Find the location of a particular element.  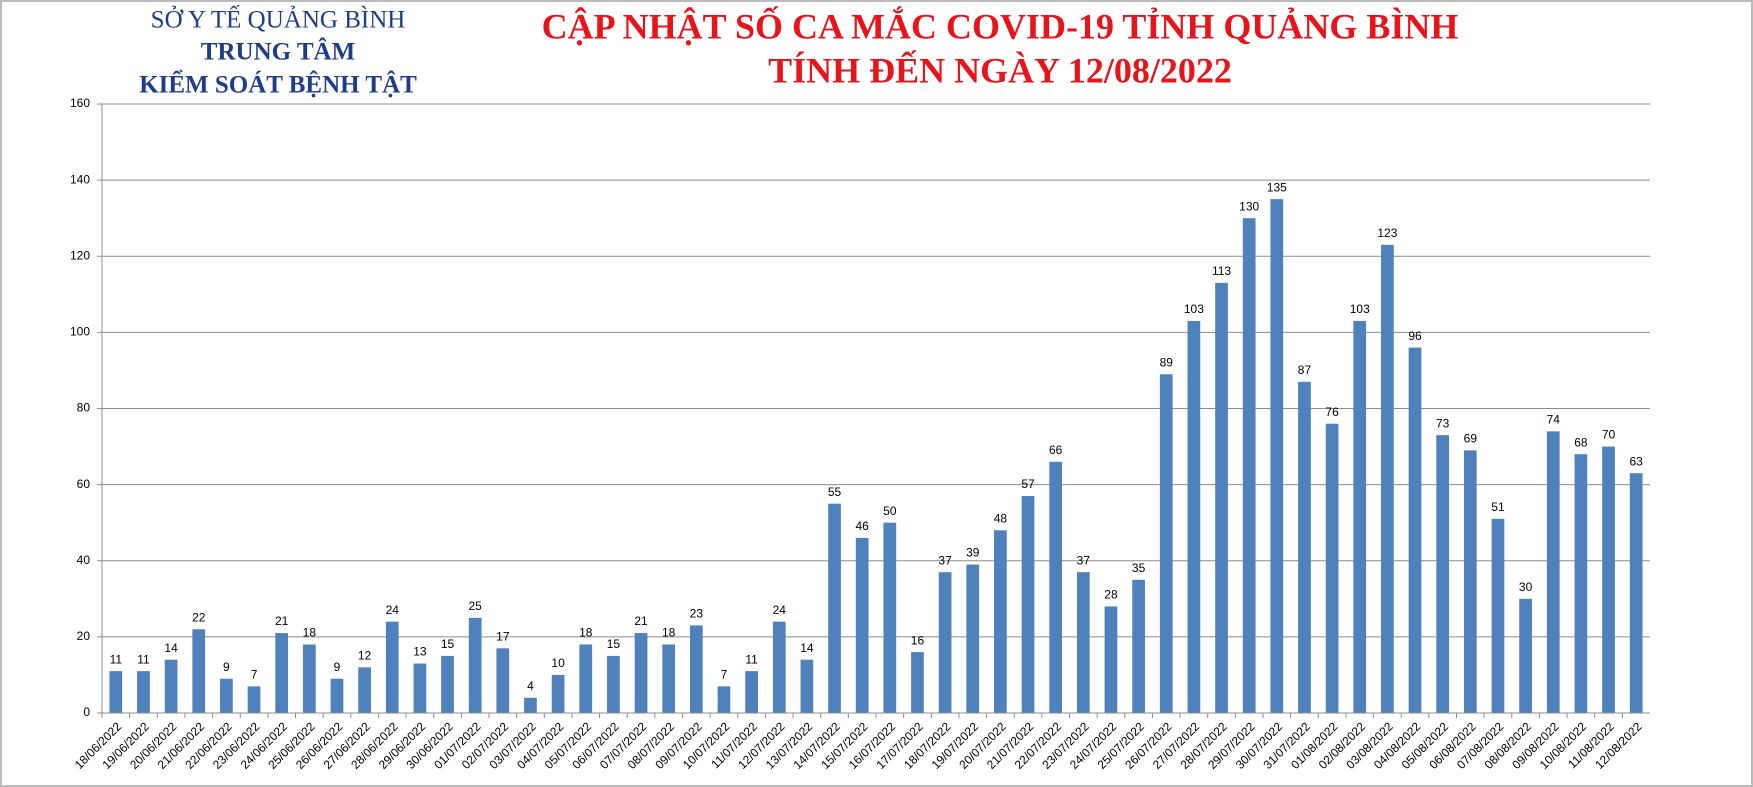

value-label: 21 is located at coordinates (282, 621).